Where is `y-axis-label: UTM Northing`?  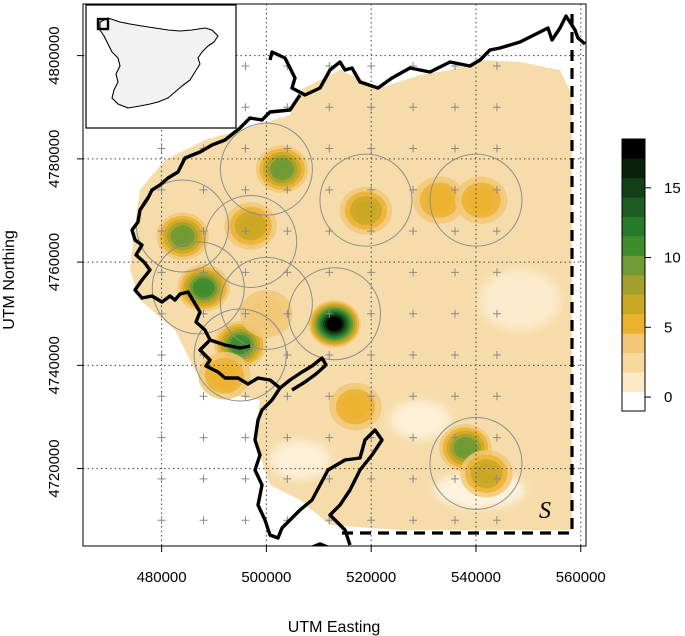 y-axis-label: UTM Northing is located at coordinates (9, 280).